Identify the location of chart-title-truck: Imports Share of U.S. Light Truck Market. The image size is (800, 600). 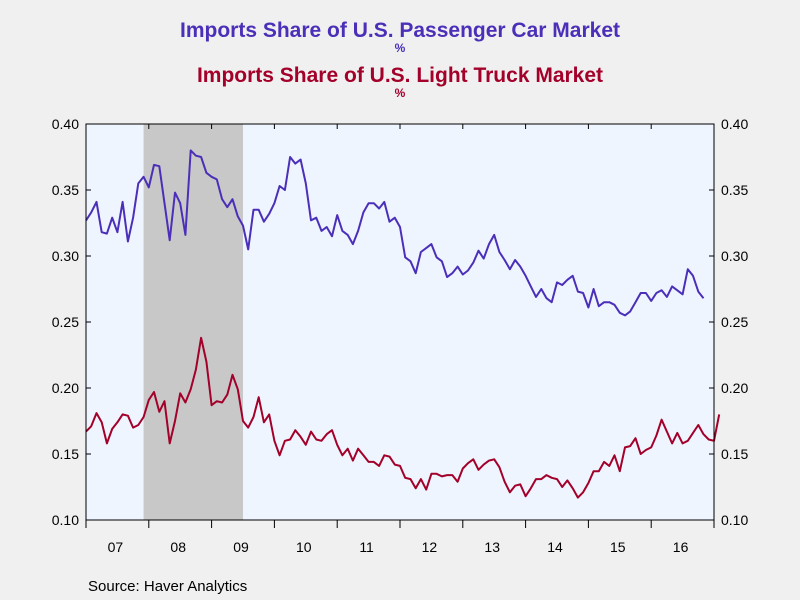
(400, 75).